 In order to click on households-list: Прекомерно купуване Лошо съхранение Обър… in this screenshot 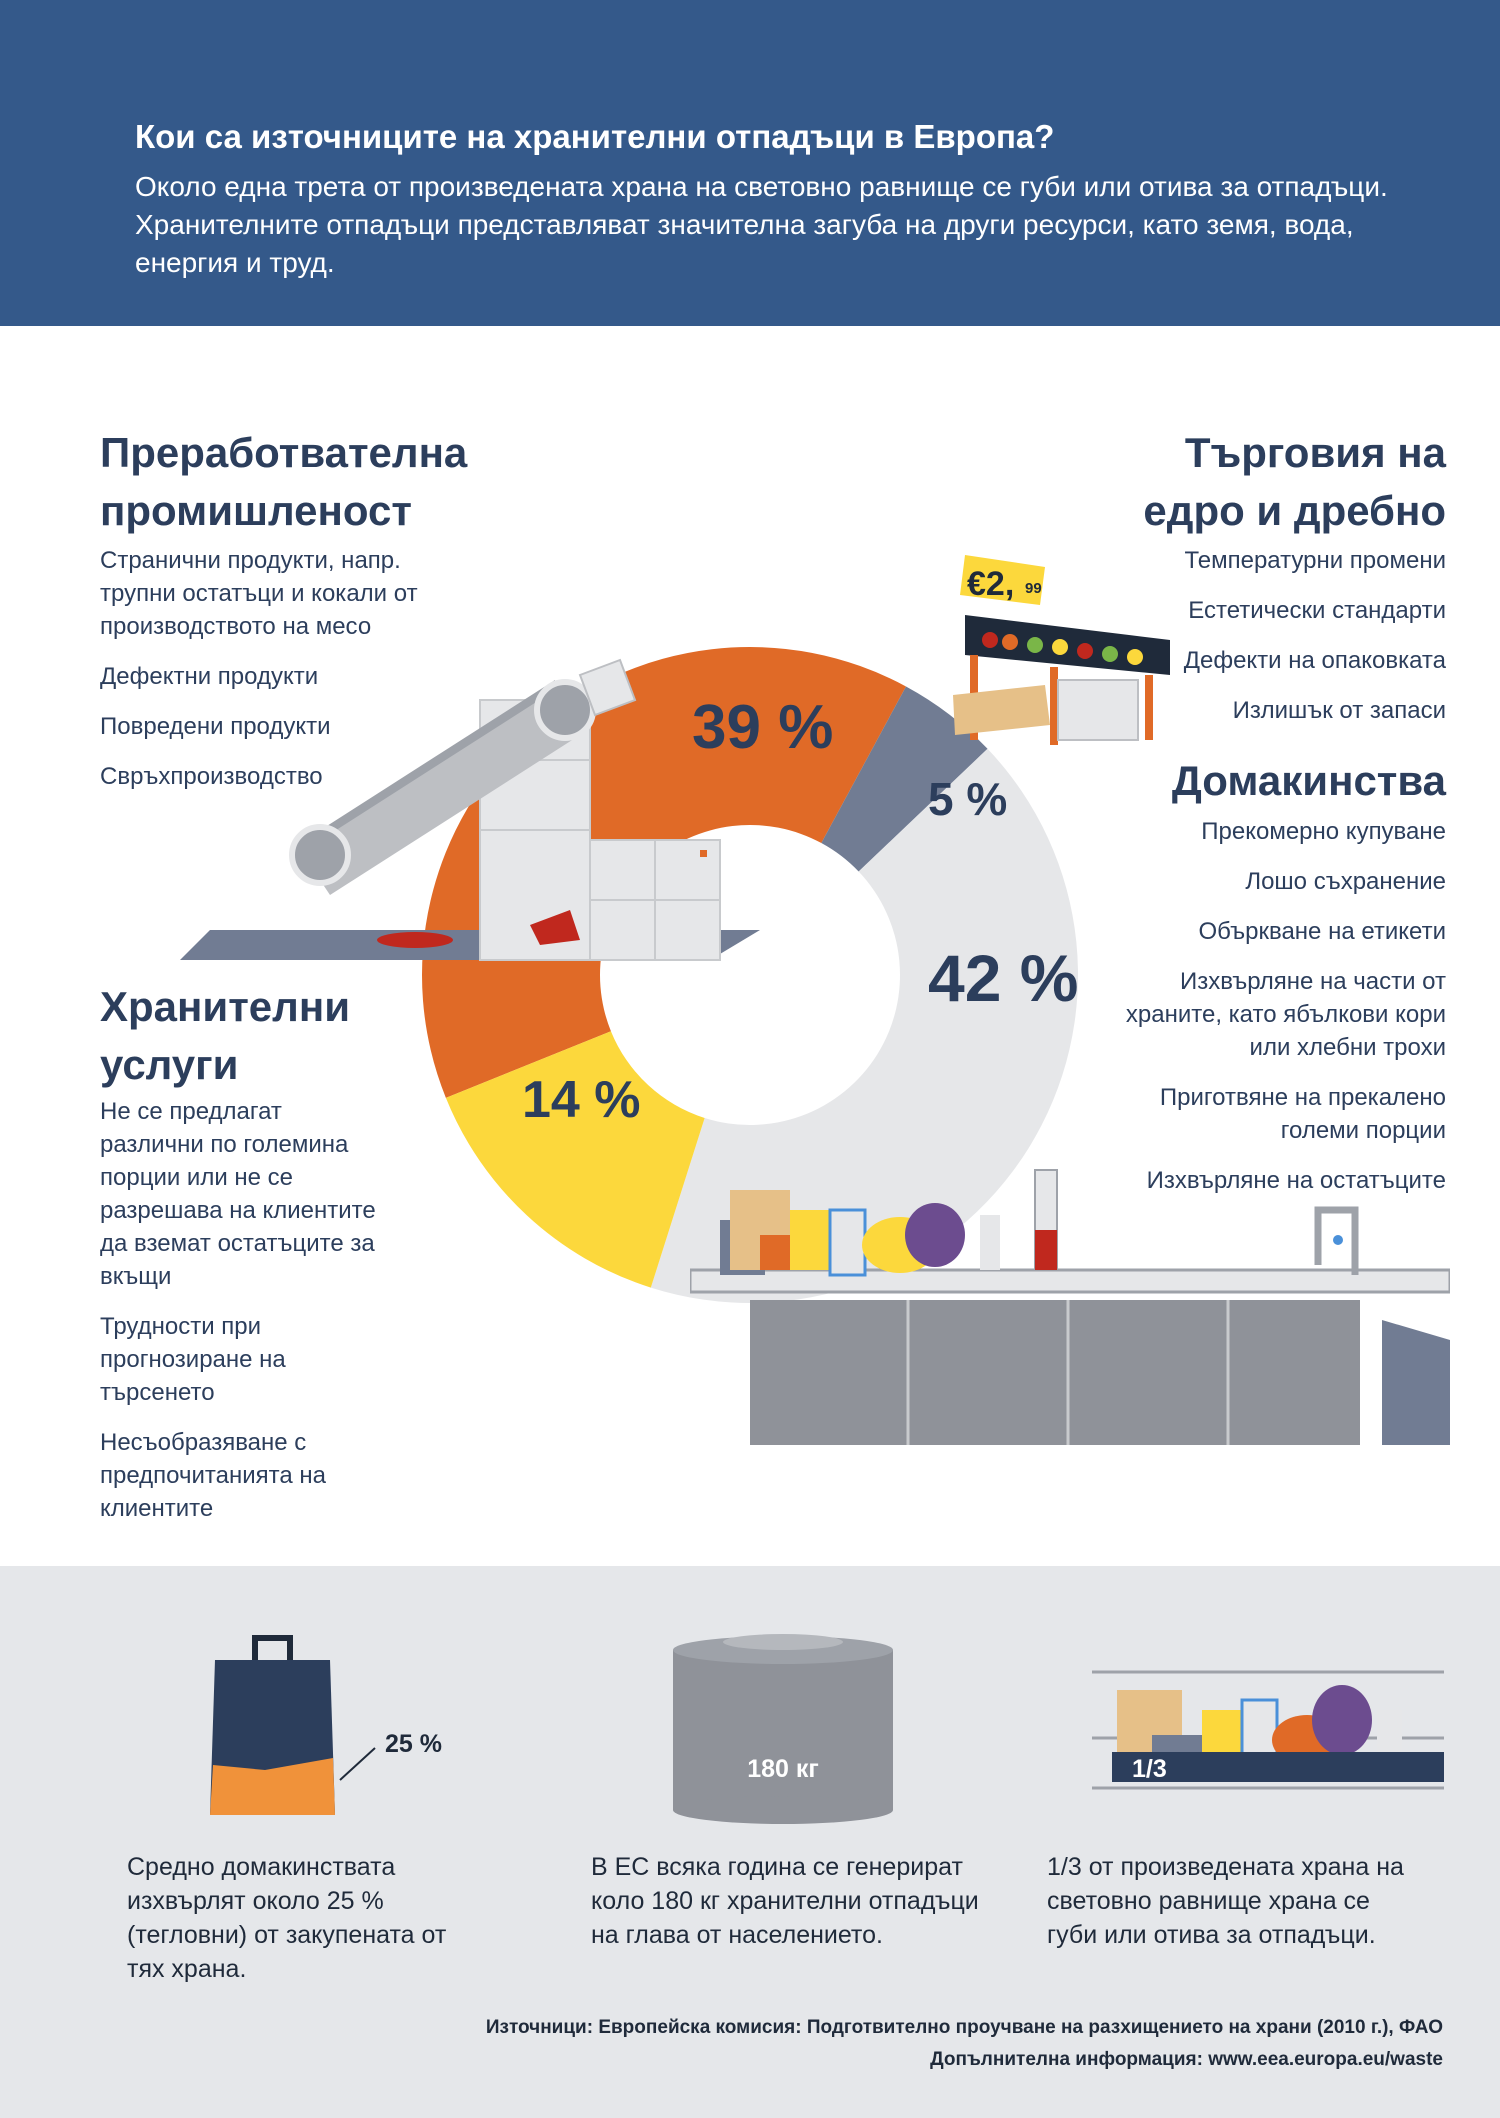, I will do `click(1276, 1014)`.